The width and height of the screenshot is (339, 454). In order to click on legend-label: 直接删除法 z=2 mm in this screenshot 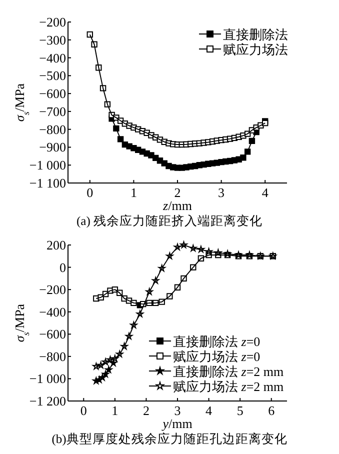, I will do `click(228, 371)`.